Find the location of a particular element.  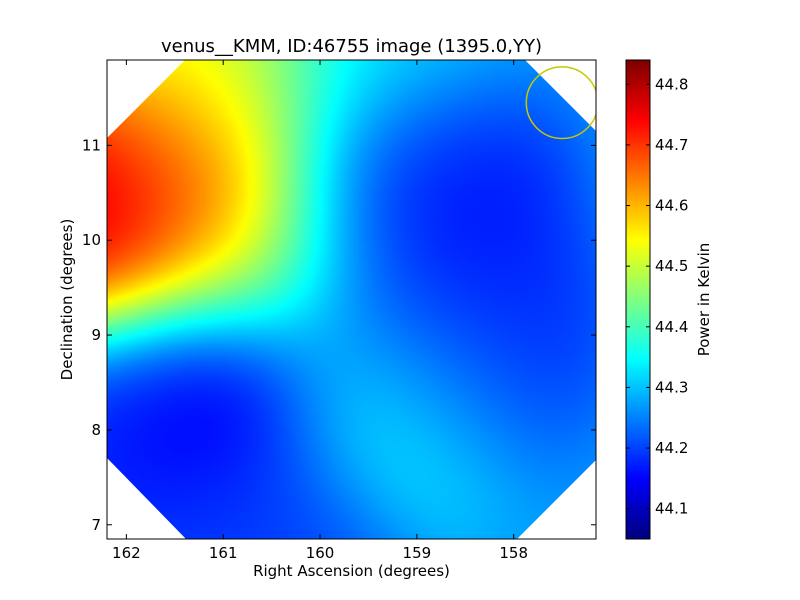

colorbar-tick-label: 44.1 is located at coordinates (671, 509).